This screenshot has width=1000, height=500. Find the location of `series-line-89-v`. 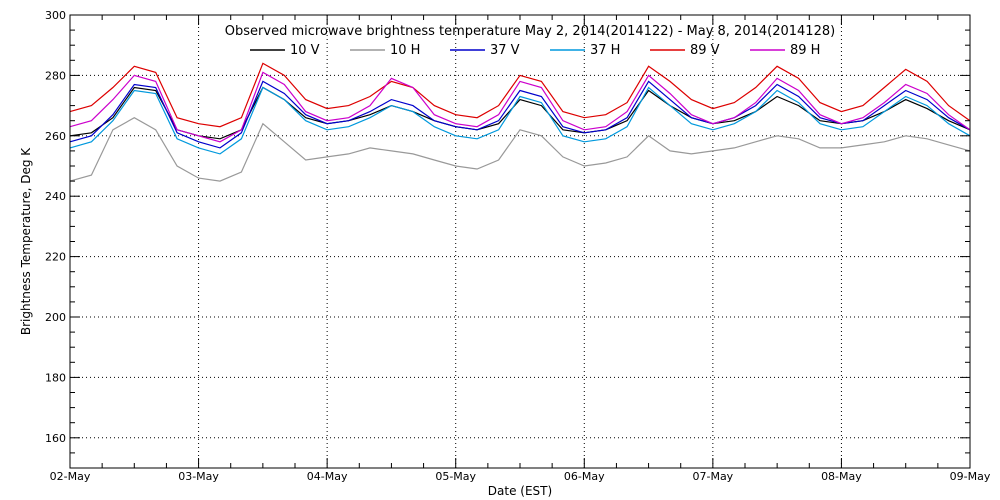

series-line-89-v is located at coordinates (520, 95).